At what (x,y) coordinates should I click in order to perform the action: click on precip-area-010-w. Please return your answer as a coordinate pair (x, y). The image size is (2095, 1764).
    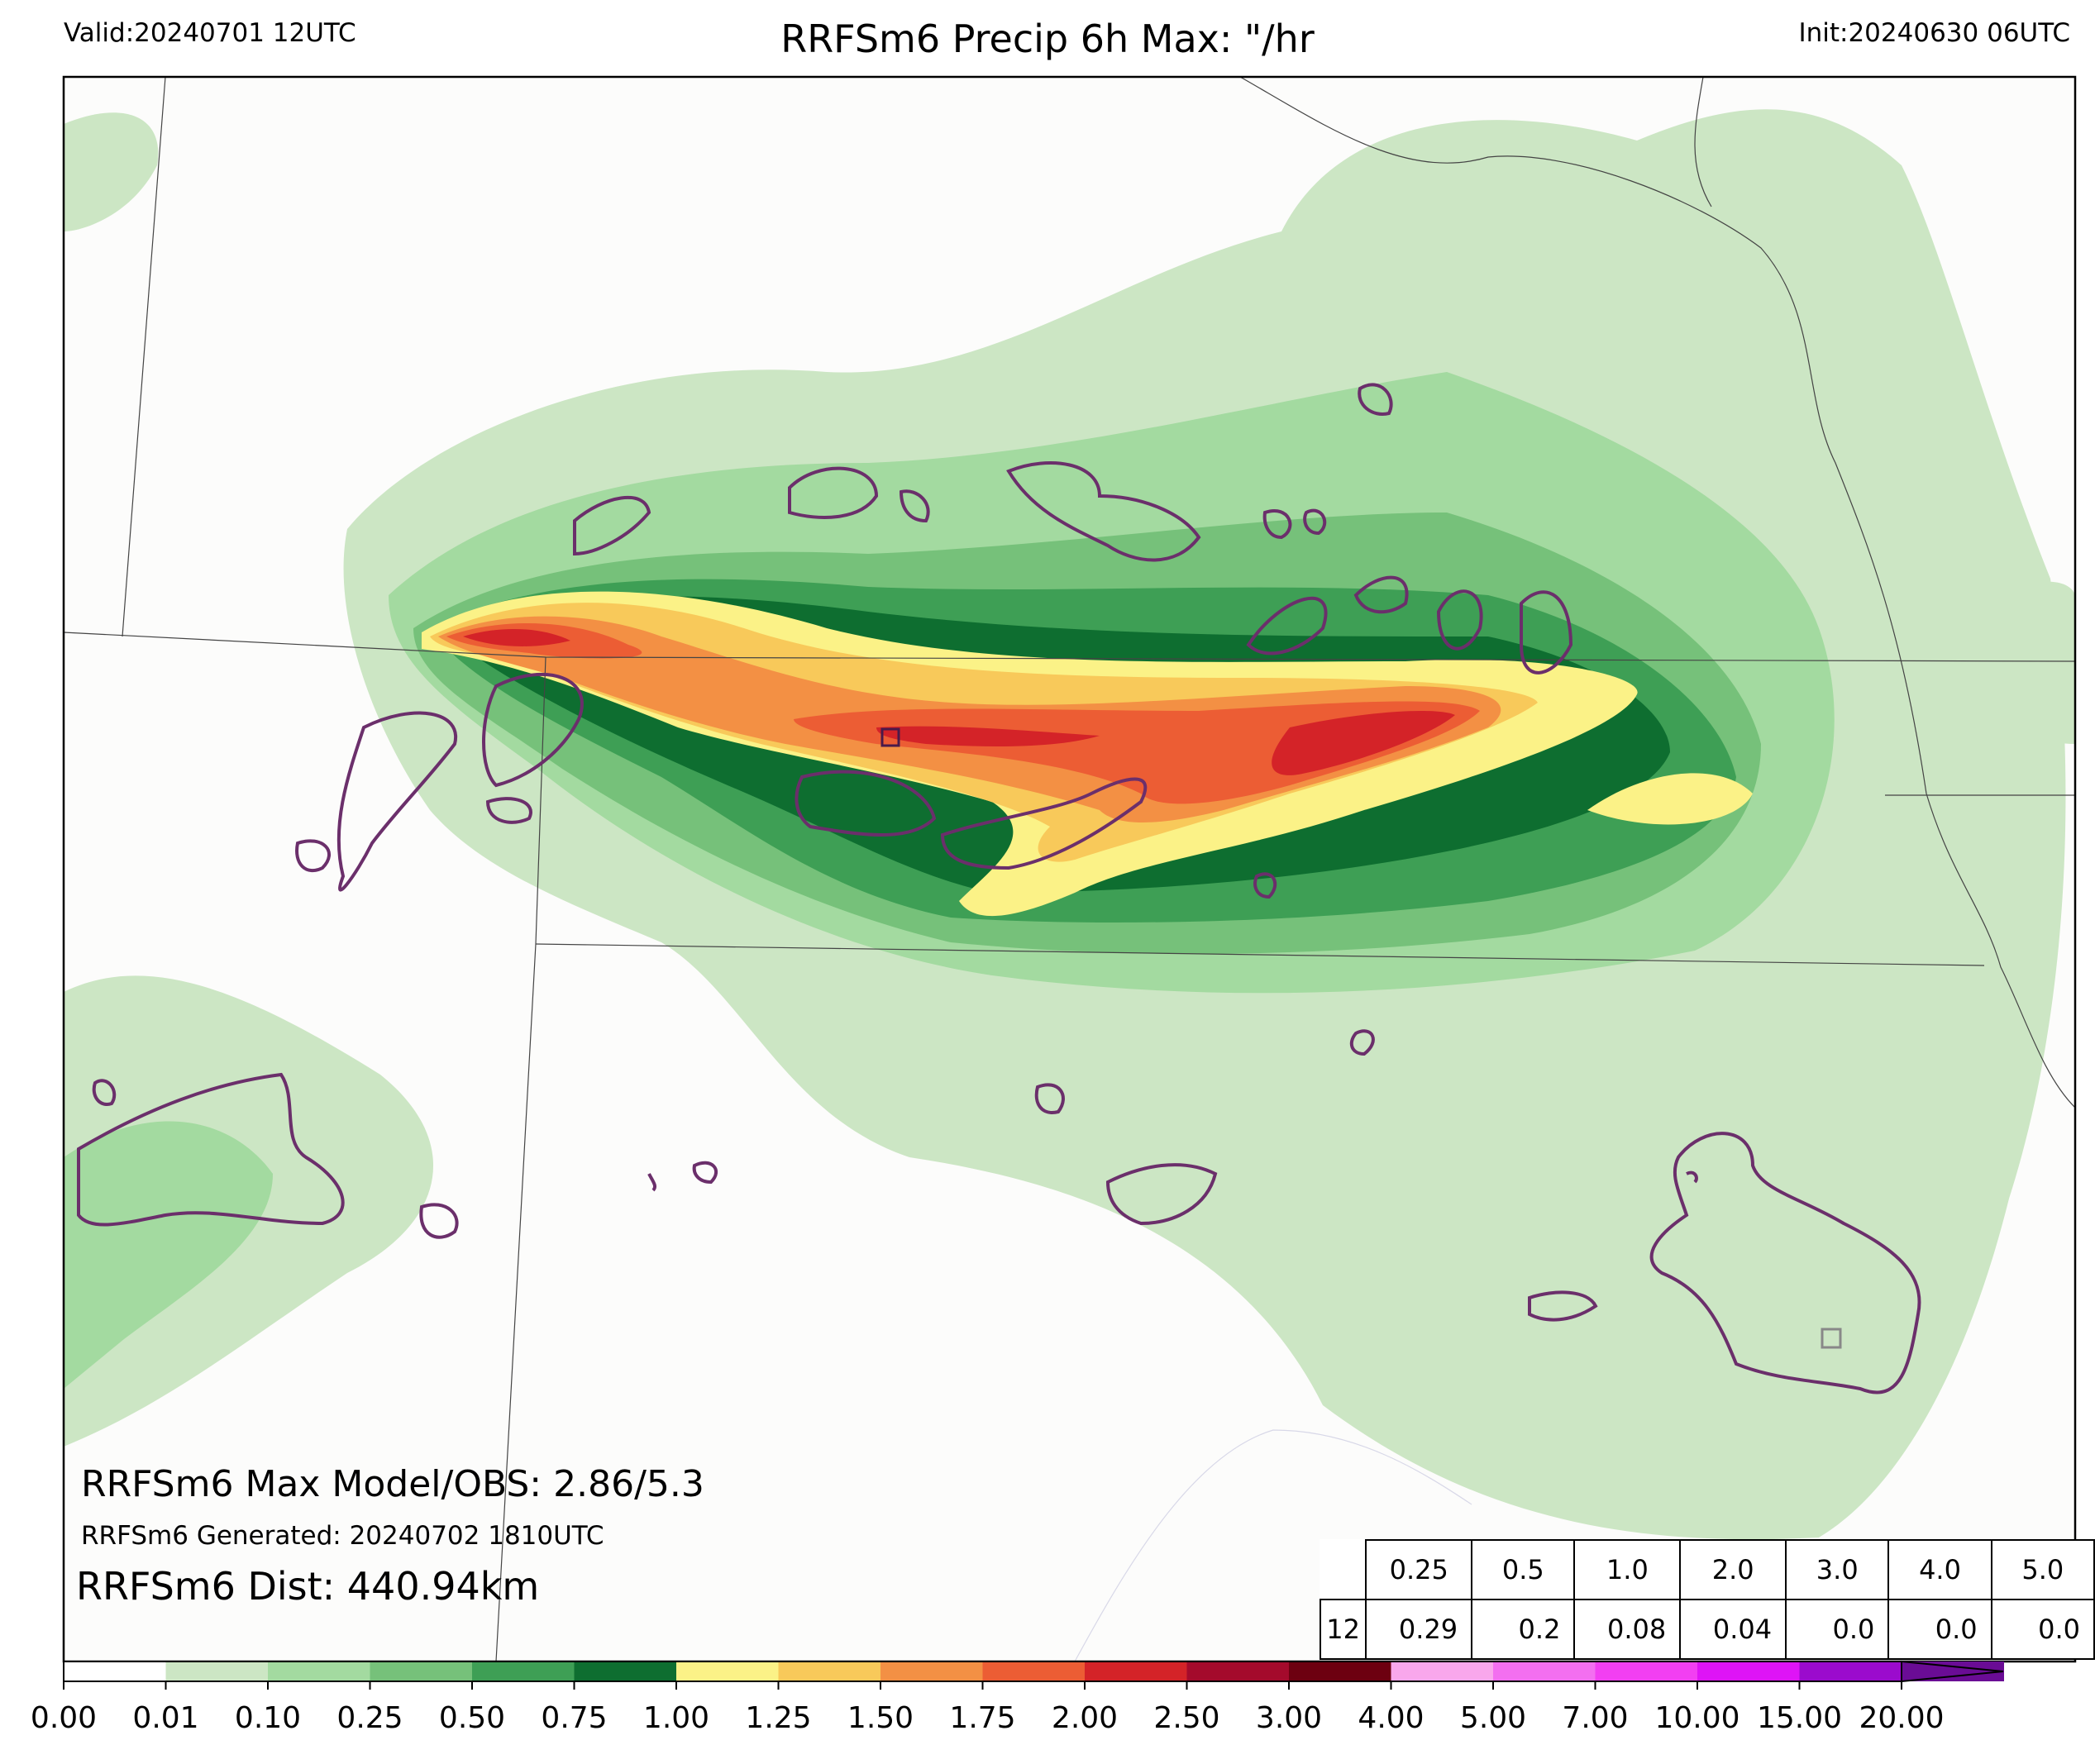
    Looking at the image, I should click on (168, 1255).